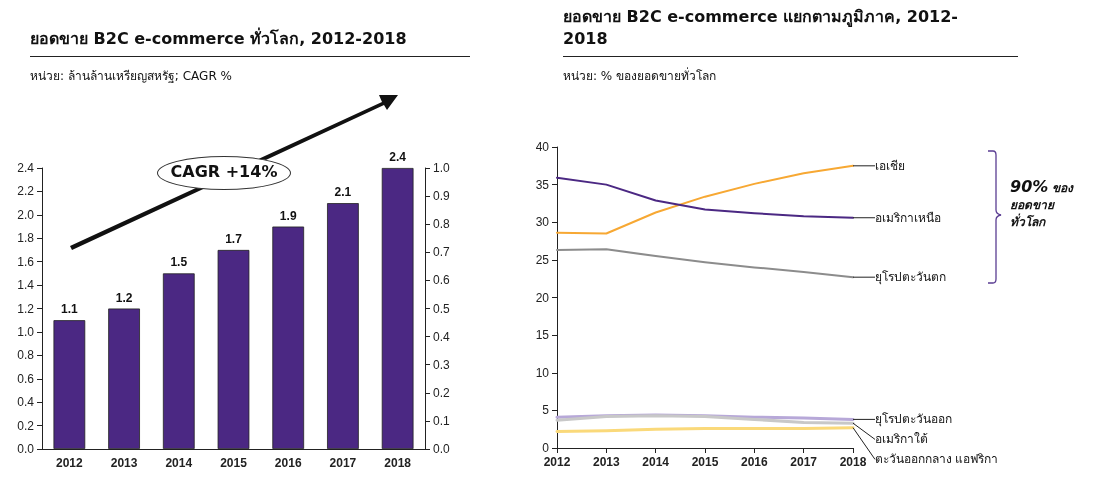  Describe the element at coordinates (26, 168) in the screenshot. I see `y-tick-label: 2.4` at that location.